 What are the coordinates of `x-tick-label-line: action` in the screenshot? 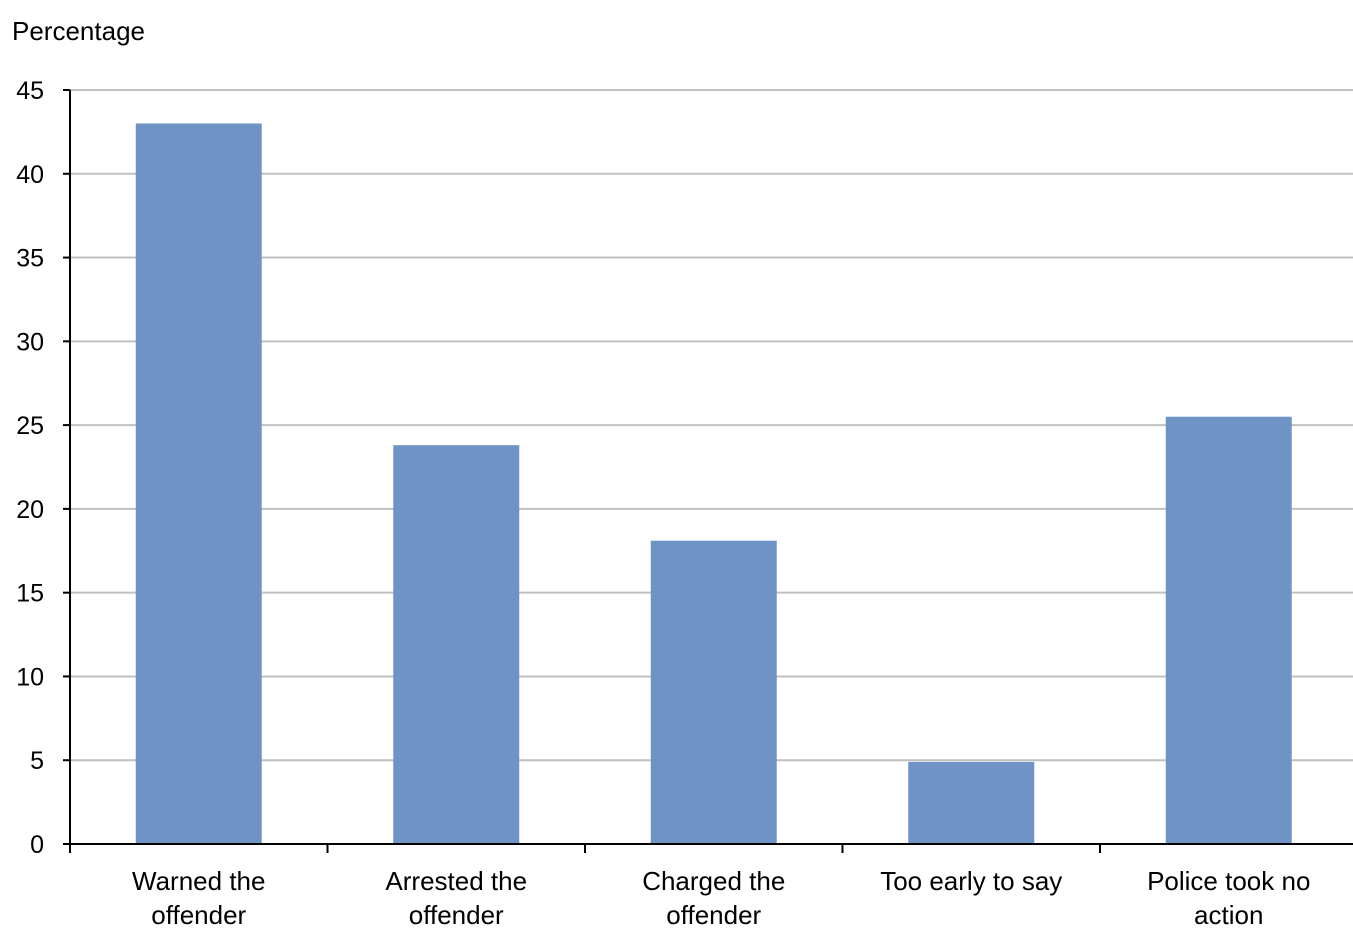 It's located at (1228, 914).